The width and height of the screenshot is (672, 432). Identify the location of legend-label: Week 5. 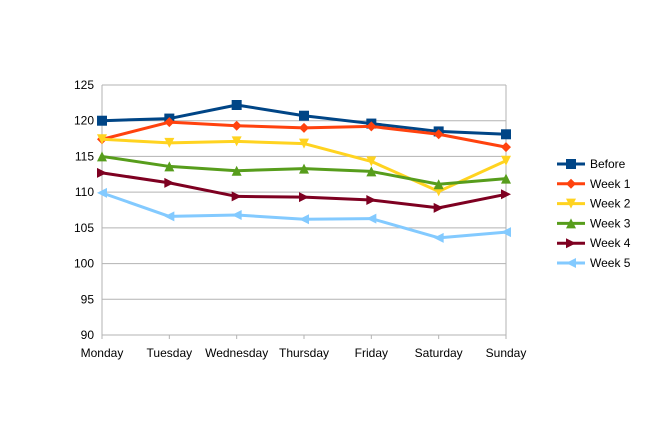
(610, 263).